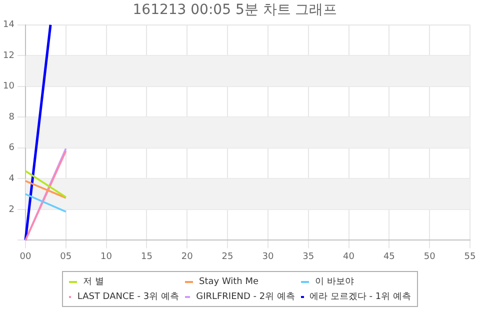 Image resolution: width=480 pixels, height=321 pixels. What do you see at coordinates (268, 257) in the screenshot?
I see `x-tick-label: 30` at bounding box center [268, 257].